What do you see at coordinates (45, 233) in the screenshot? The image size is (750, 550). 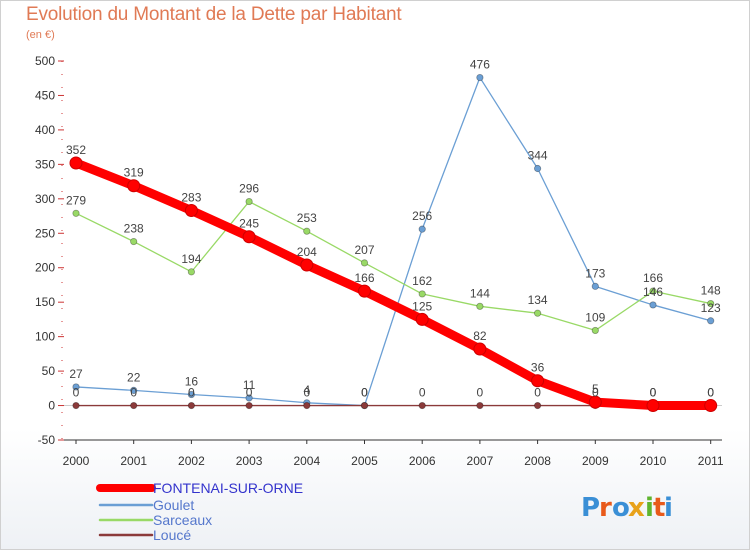 I see `y-tick-label: 250` at bounding box center [45, 233].